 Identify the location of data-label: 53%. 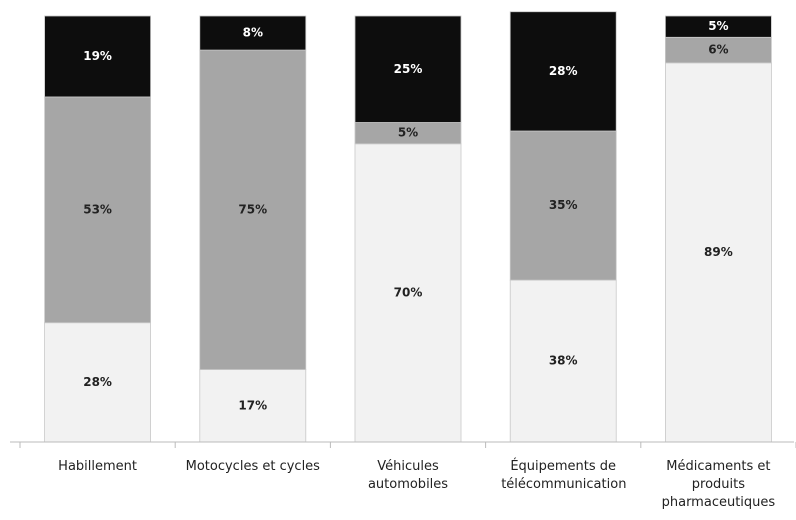
(97, 209).